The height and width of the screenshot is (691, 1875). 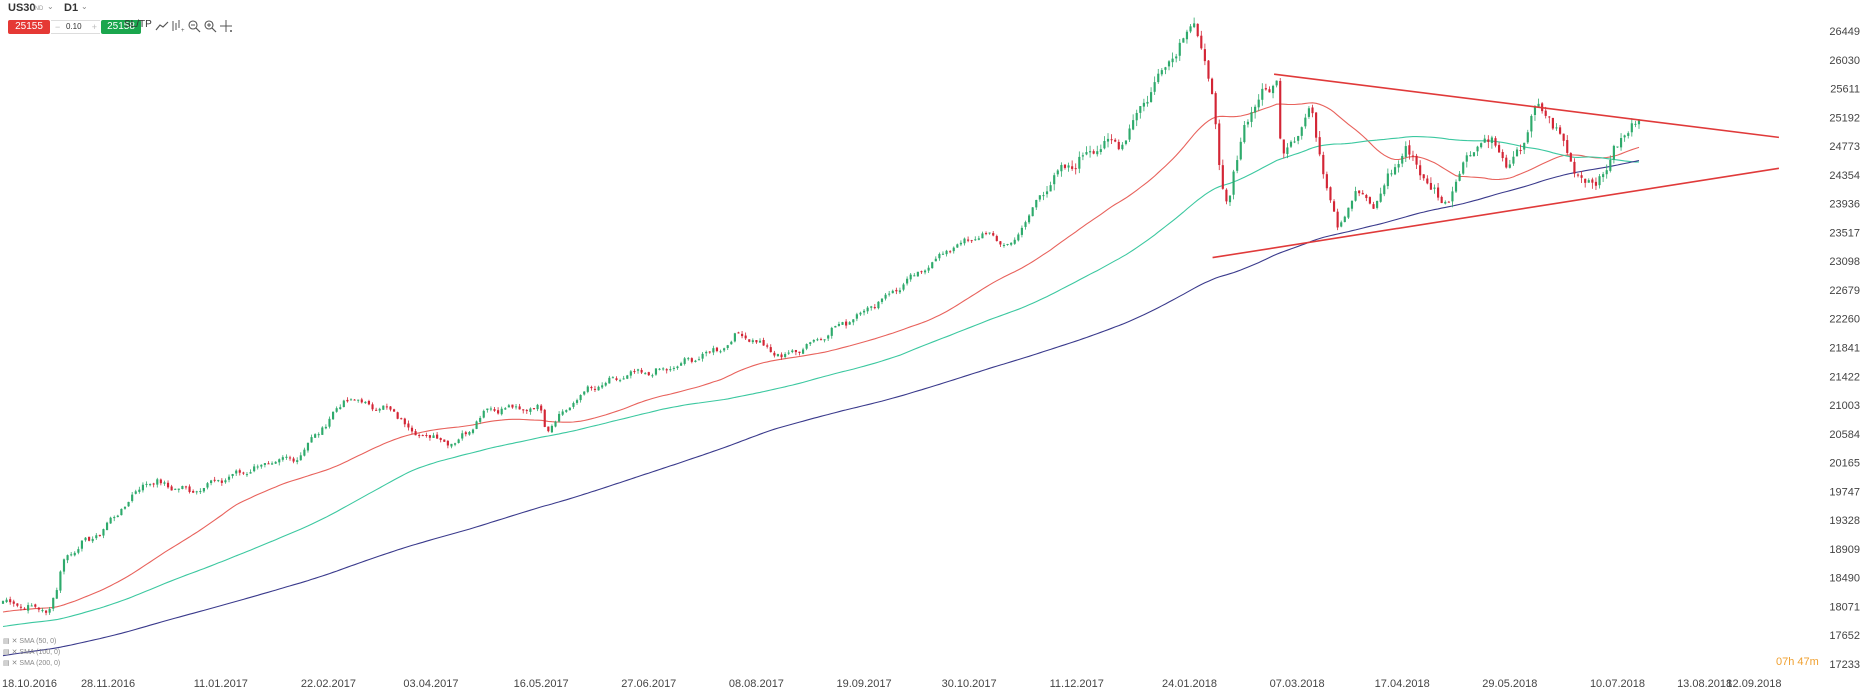 I want to click on symbol-label: US30, so click(x=22, y=8).